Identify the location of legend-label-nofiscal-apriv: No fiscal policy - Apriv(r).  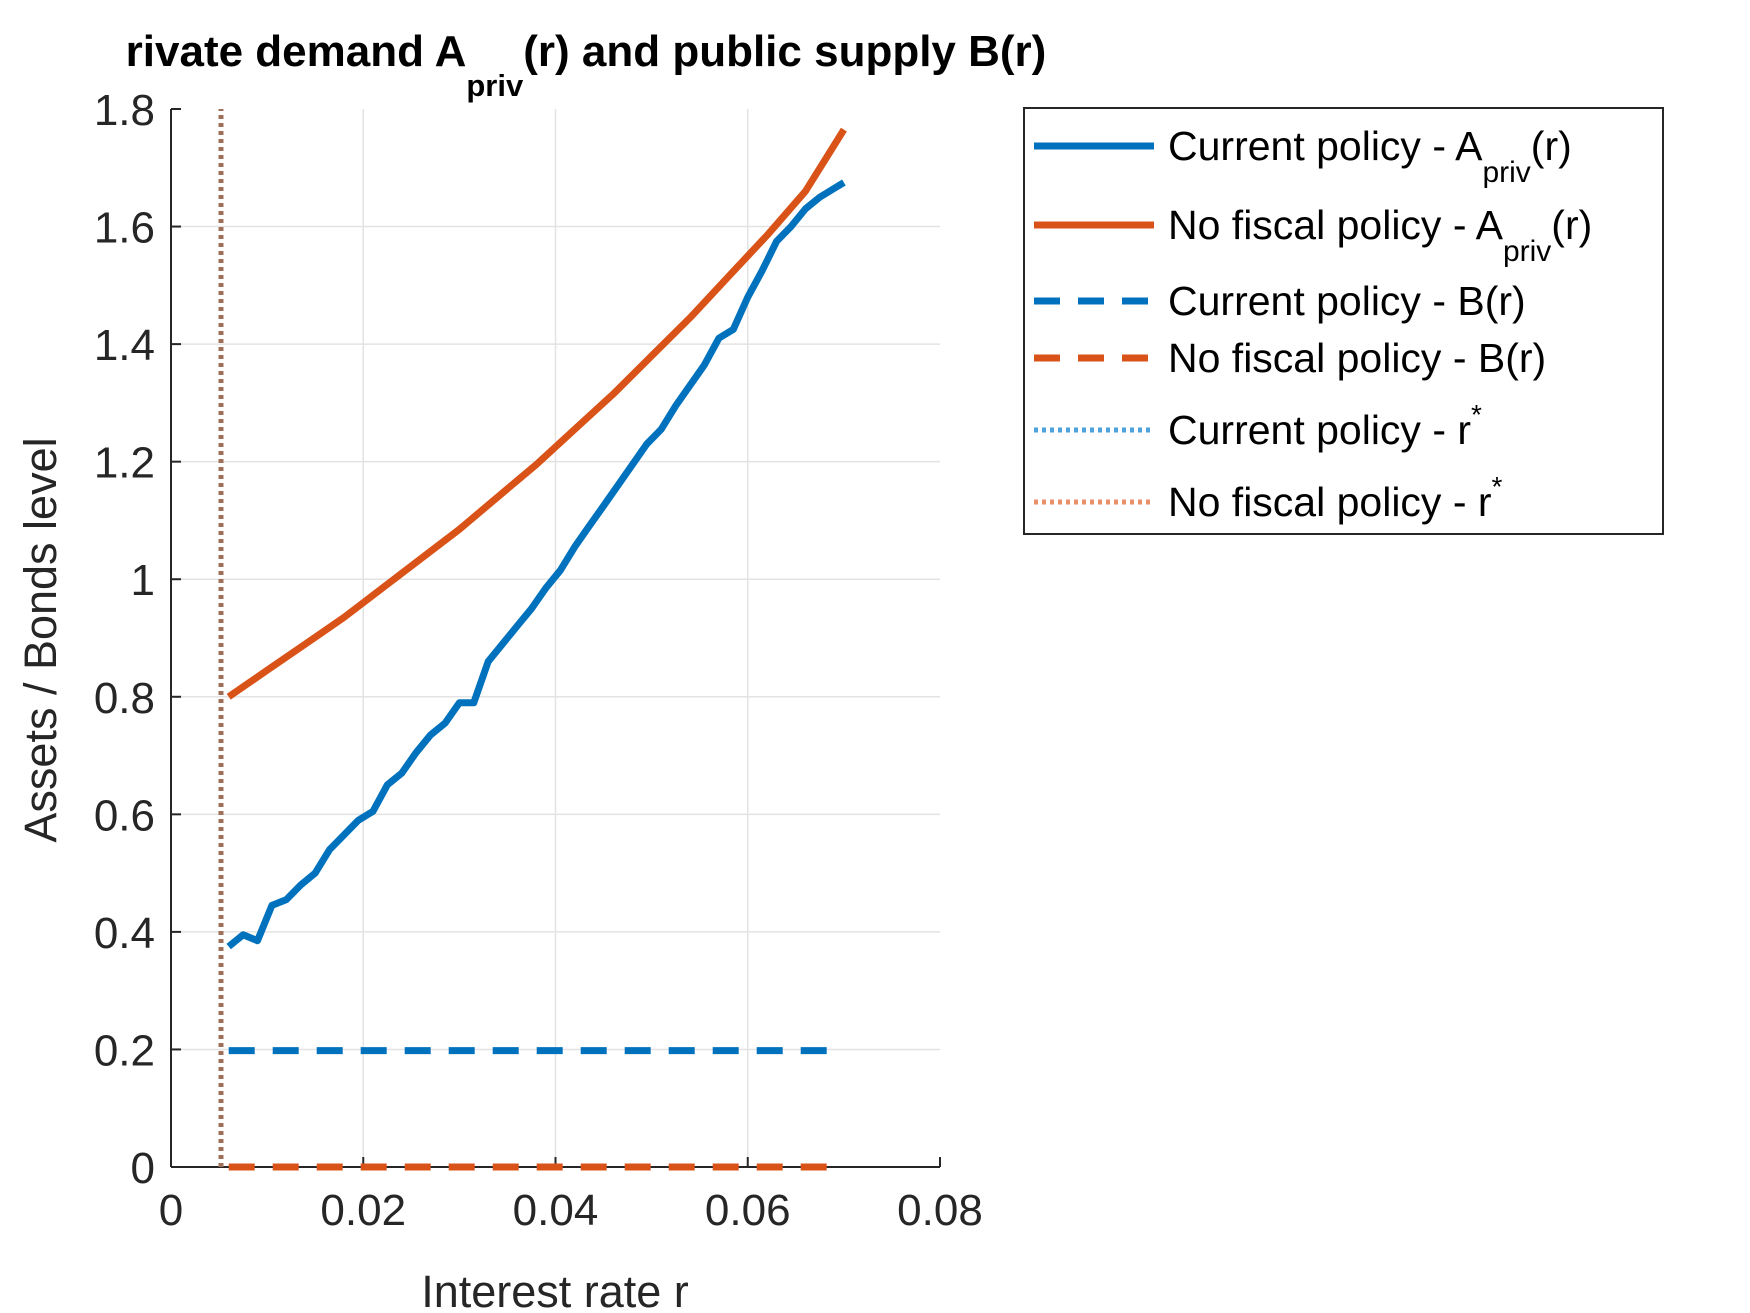
(1380, 235).